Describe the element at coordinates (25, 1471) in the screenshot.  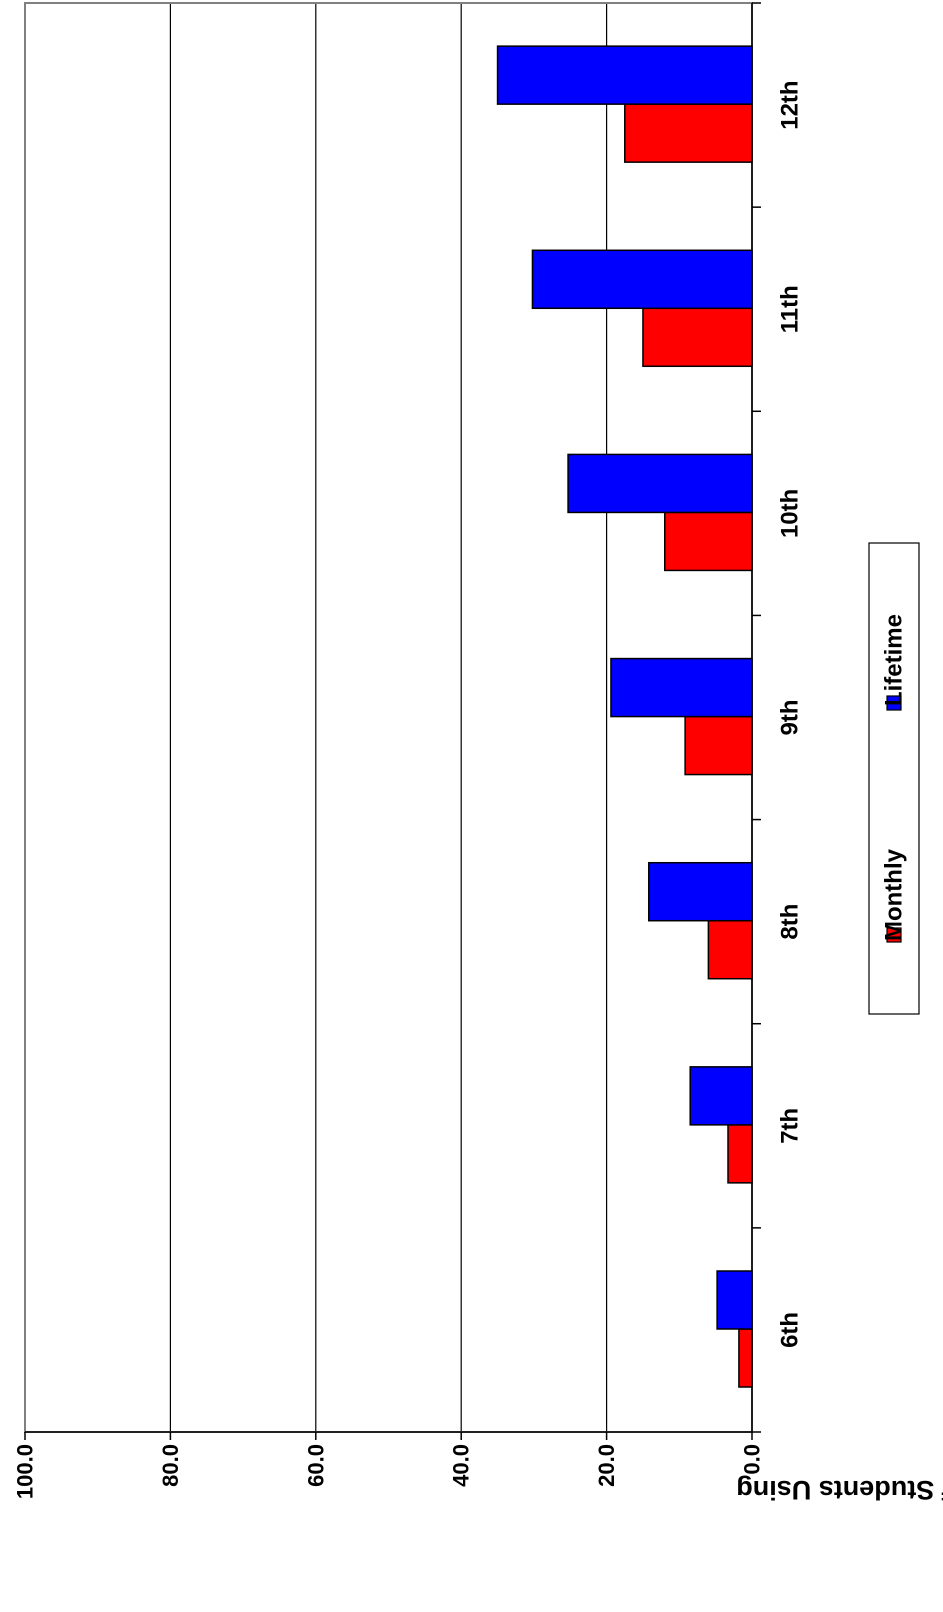
I see `value-tick-label: 100.0` at that location.